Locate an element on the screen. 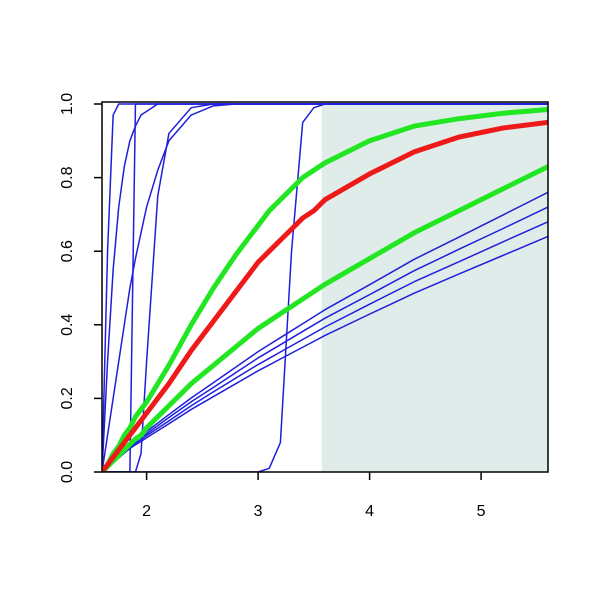 This screenshot has height=600, width=600. x-tick-label: 5 is located at coordinates (481, 511).